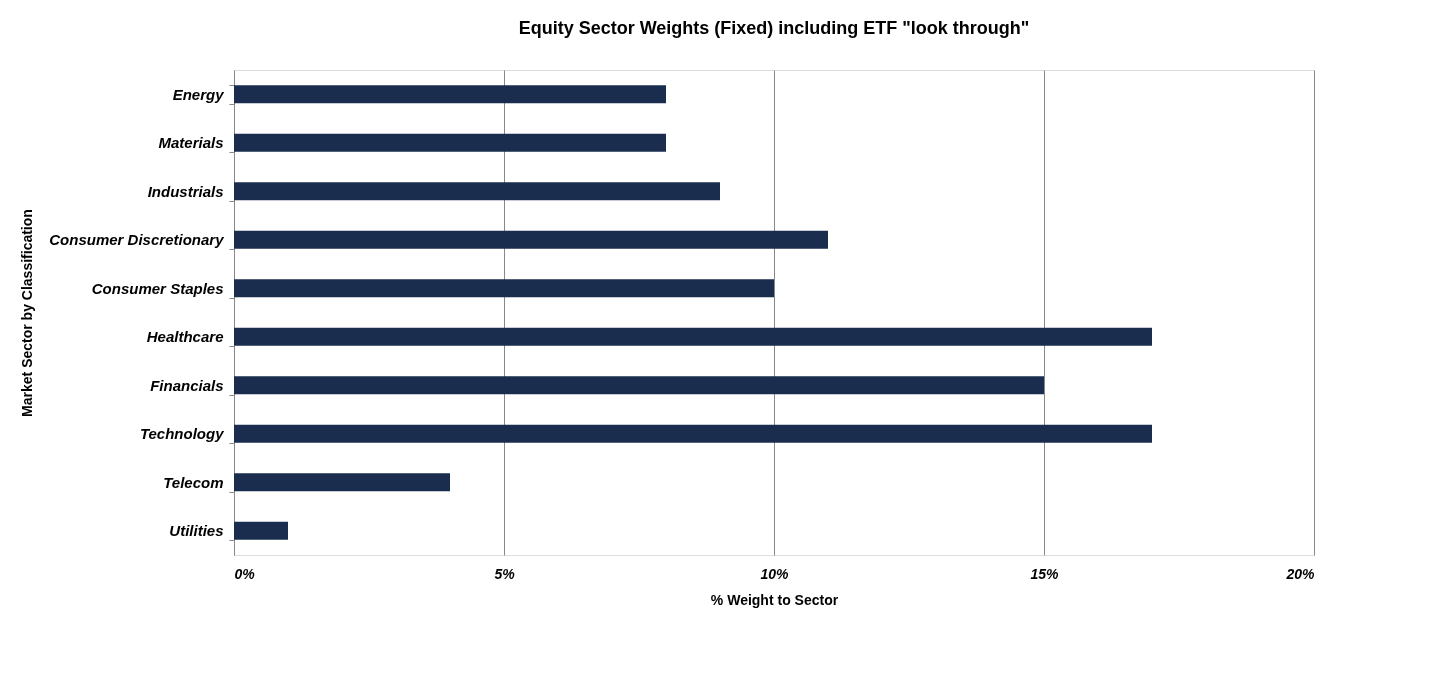 Image resolution: width=1440 pixels, height=694 pixels. I want to click on y-axis-title: Market Sector by Classification, so click(27, 313).